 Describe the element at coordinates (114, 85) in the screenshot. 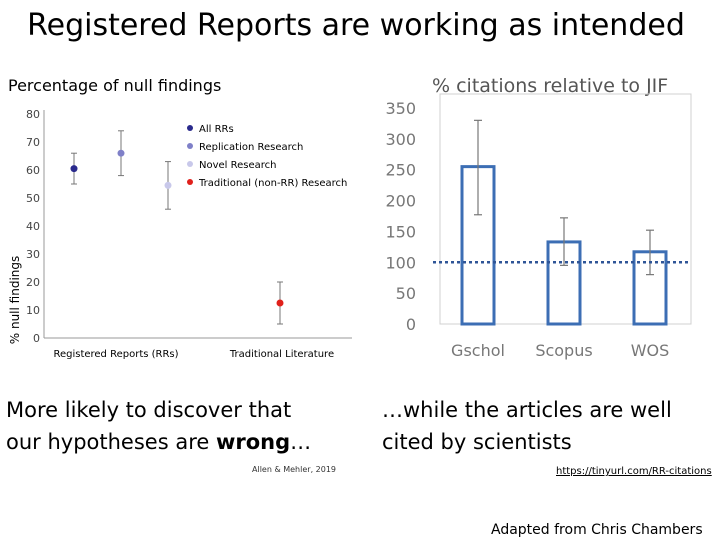

I see `left-chart-title: Percentage of null findings` at that location.